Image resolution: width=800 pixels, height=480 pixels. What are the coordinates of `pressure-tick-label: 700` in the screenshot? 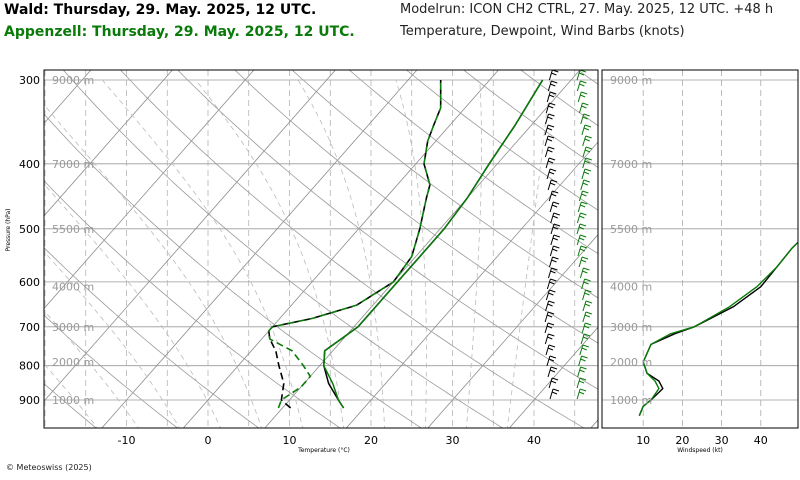 It's located at (29, 327).